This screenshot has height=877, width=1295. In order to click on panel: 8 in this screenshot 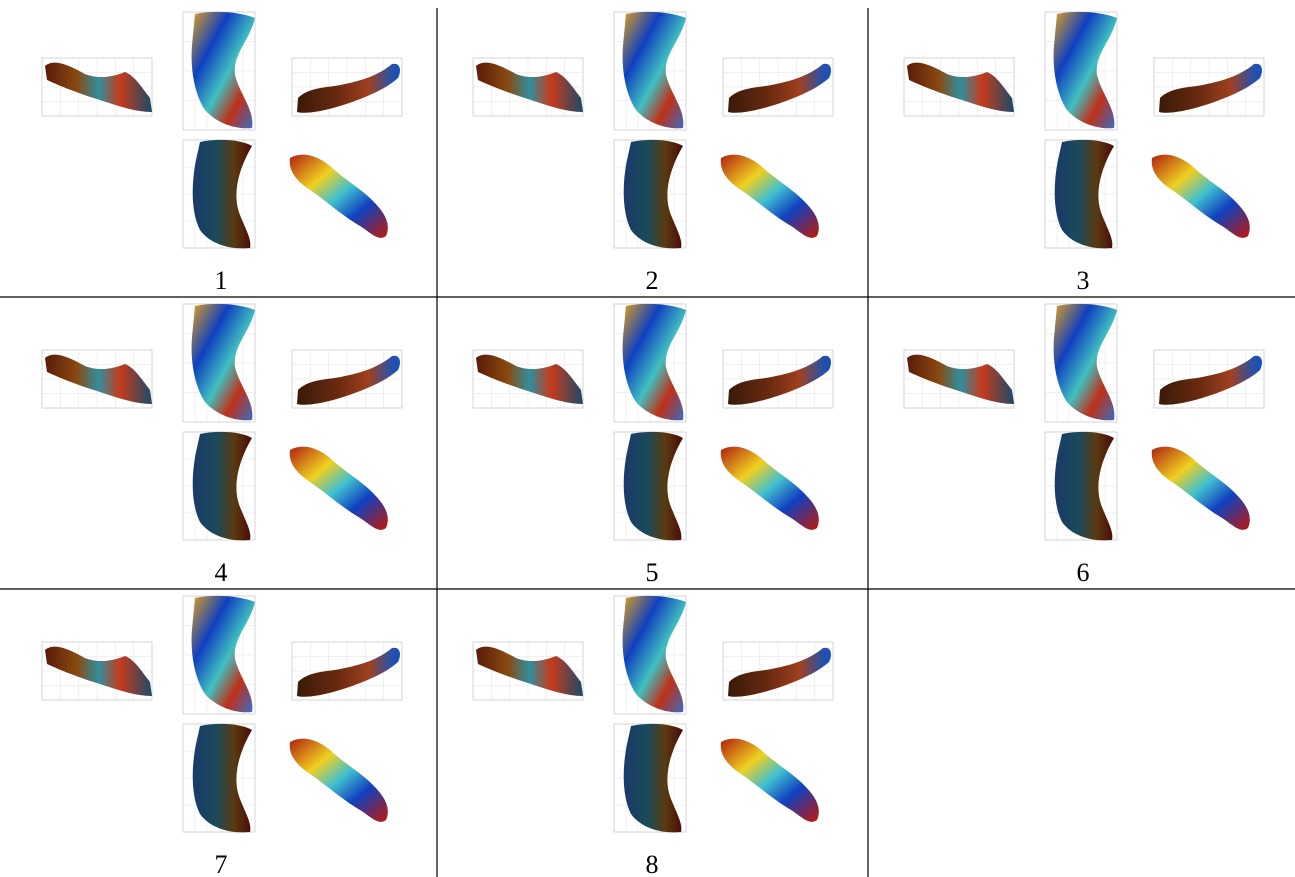, I will do `click(653, 736)`.